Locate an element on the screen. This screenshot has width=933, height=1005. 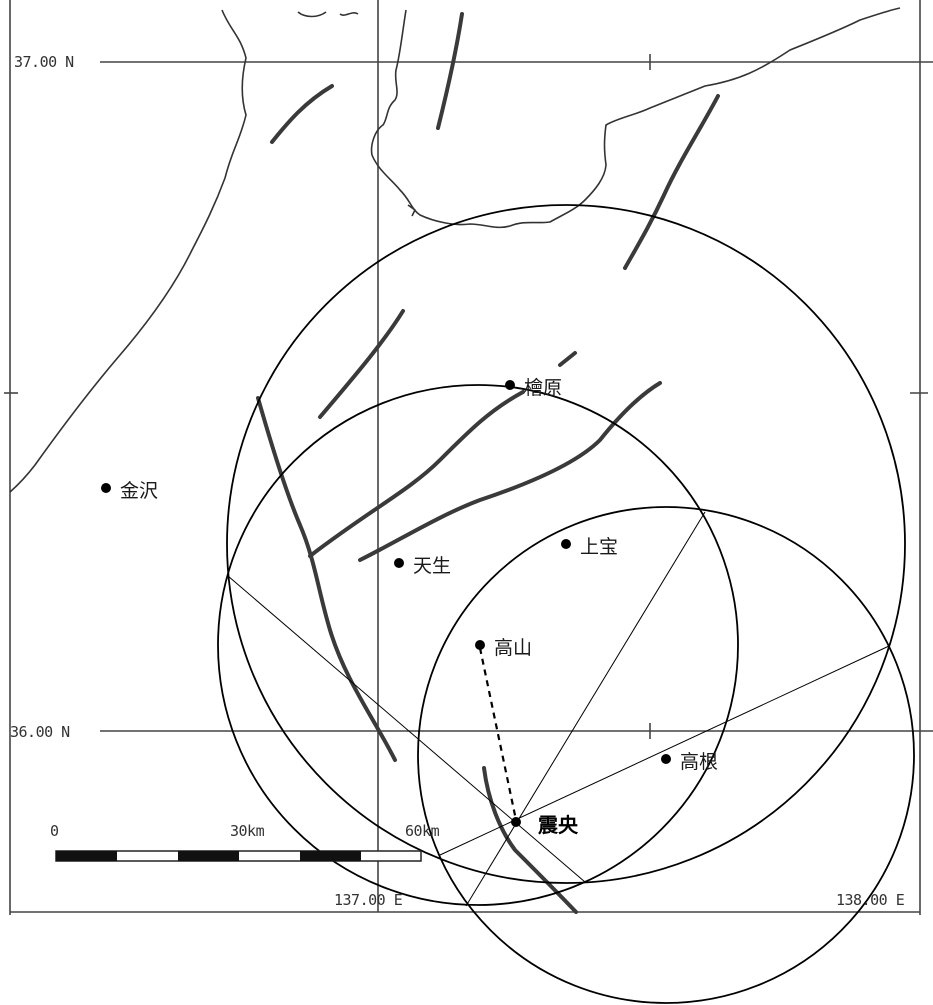
coastline-west is located at coordinates (128, 251).